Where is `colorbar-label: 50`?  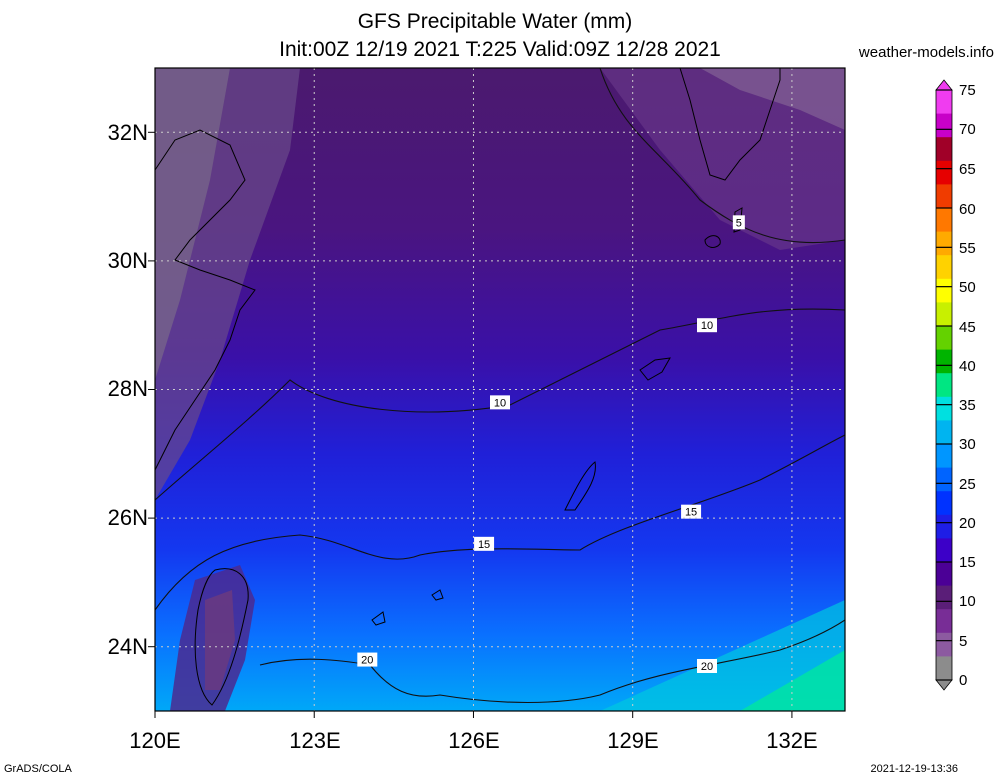
colorbar-label: 50 is located at coordinates (967, 287).